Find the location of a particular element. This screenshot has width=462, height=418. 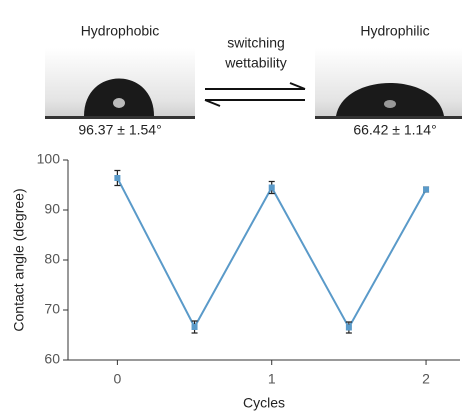

x-tick-label: 2 is located at coordinates (426, 379).